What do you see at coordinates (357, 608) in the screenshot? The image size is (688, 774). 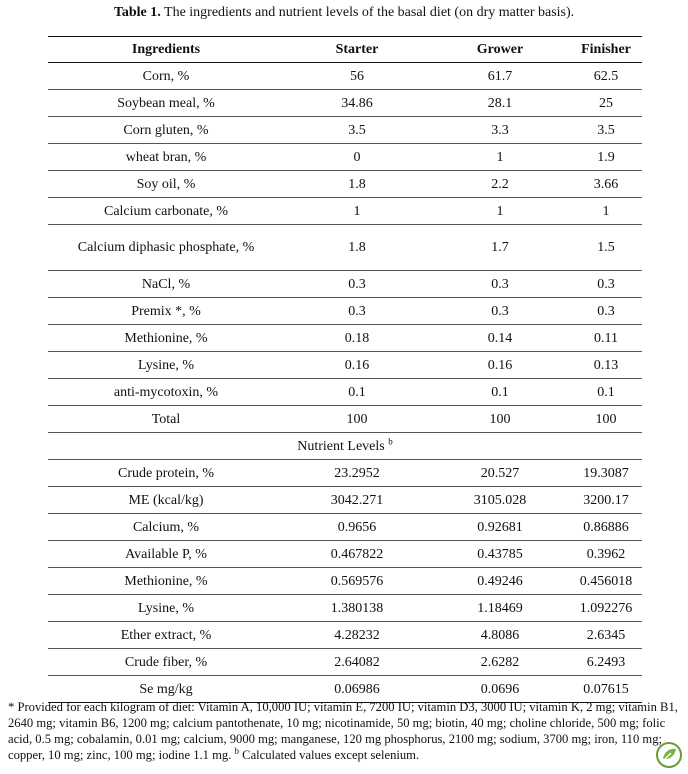 I see `table-cell: 1.380138` at bounding box center [357, 608].